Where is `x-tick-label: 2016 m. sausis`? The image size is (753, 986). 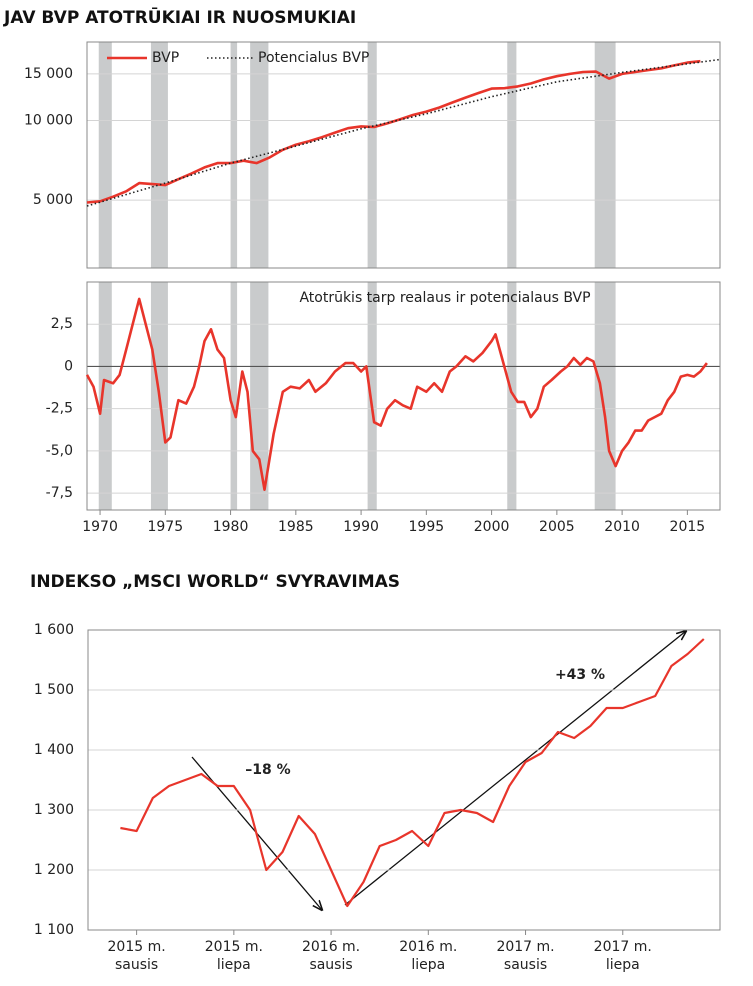 x-tick-label: 2016 m. sausis is located at coordinates (331, 956).